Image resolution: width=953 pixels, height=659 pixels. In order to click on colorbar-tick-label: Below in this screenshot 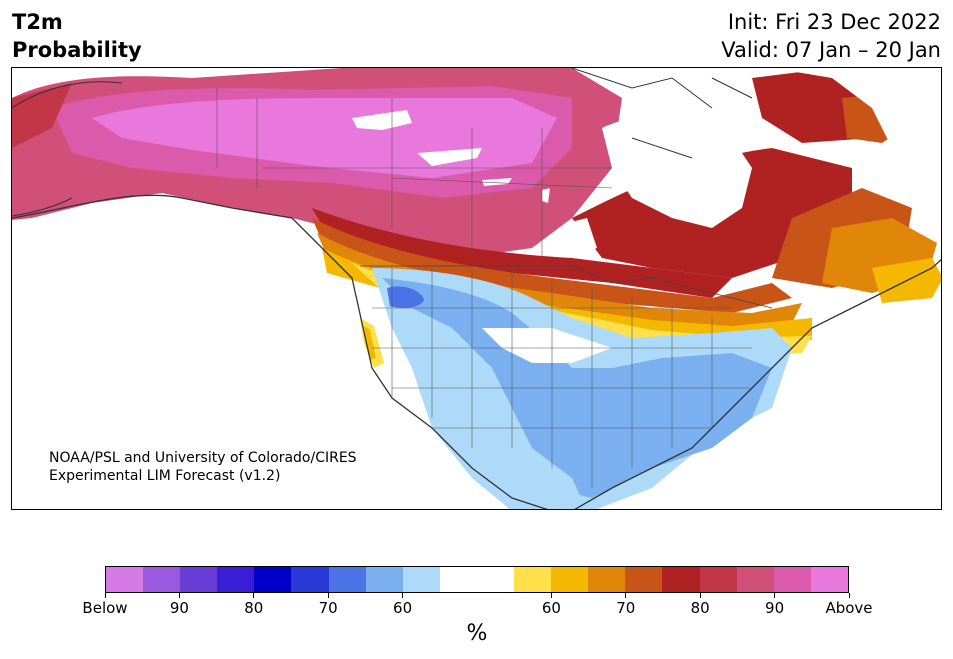, I will do `click(105, 608)`.